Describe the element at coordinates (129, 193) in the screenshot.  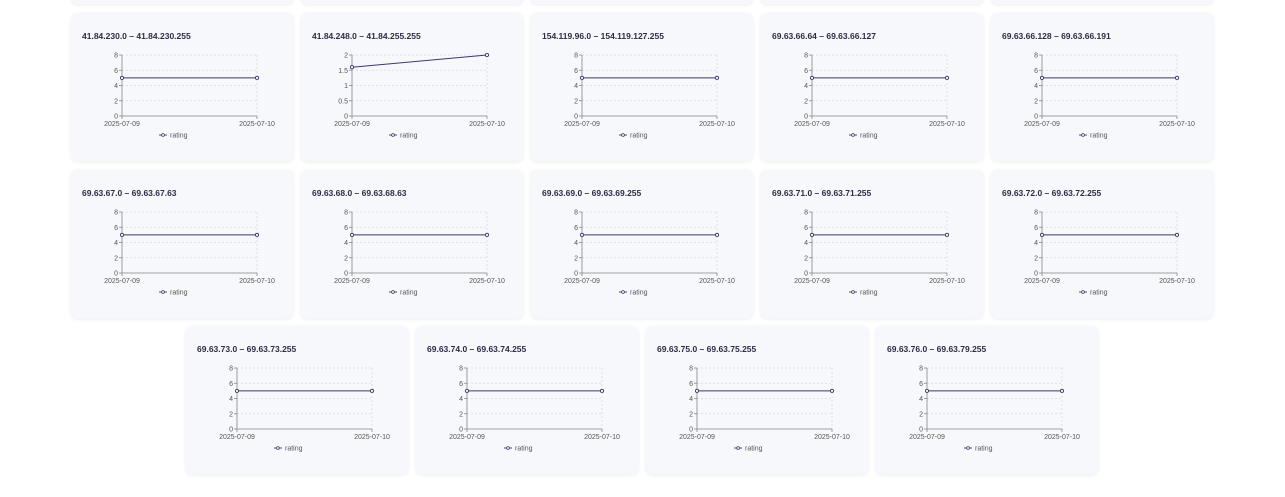
I see `chart-title: 69.63.67.0 – 69.63.67.63` at that location.